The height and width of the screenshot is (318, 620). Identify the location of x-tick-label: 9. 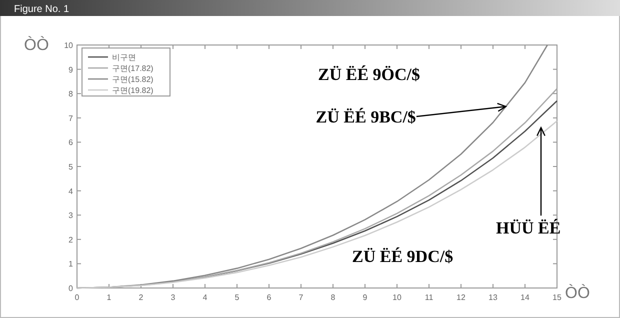
(365, 297).